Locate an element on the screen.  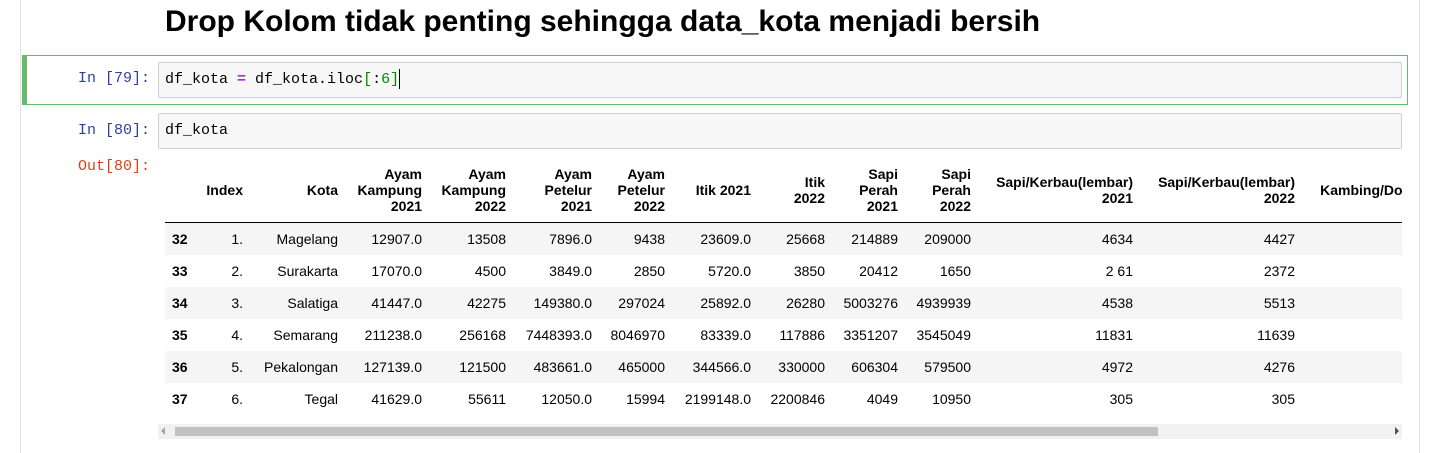
table-cell: 297024 is located at coordinates (633, 303).